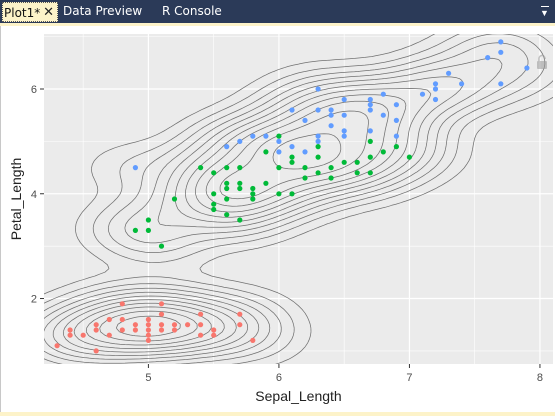 The image size is (555, 417). What do you see at coordinates (34, 195) in the screenshot?
I see `y-tick-label: 4` at bounding box center [34, 195].